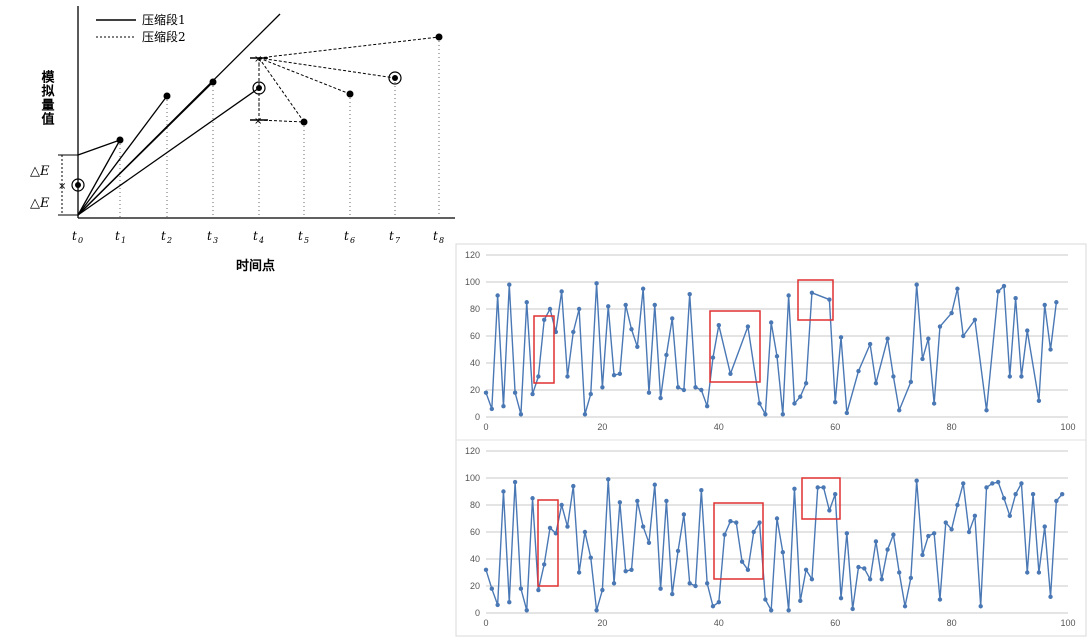 This screenshot has height=642, width=1092. I want to click on svg-text: 1, so click(123, 240).